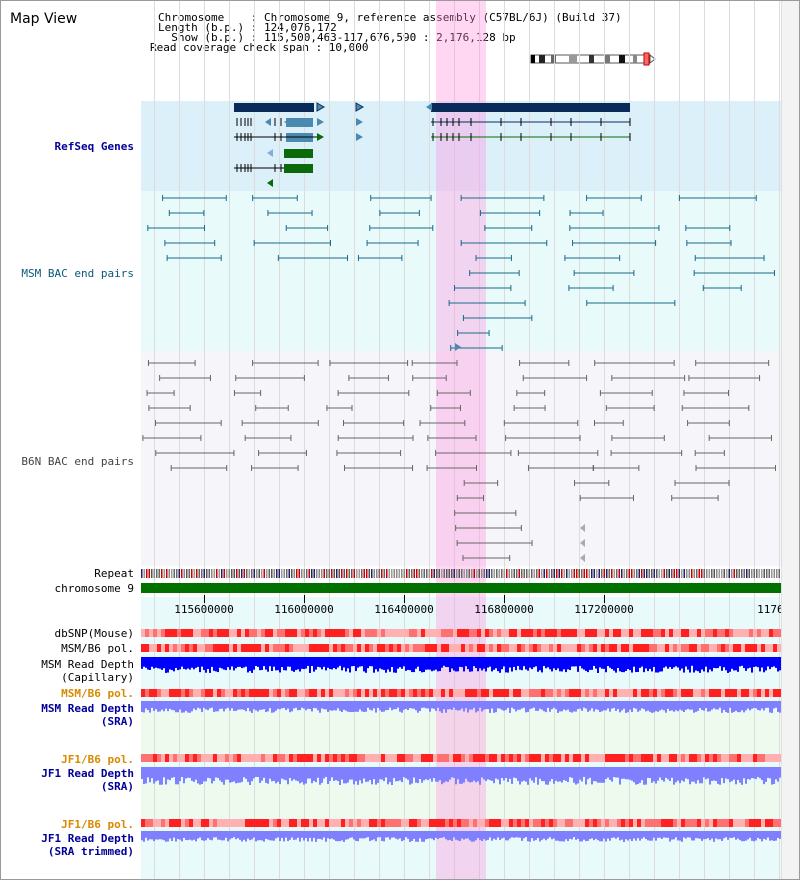 Image resolution: width=800 pixels, height=880 pixels. I want to click on grid-line, so click(279, 440).